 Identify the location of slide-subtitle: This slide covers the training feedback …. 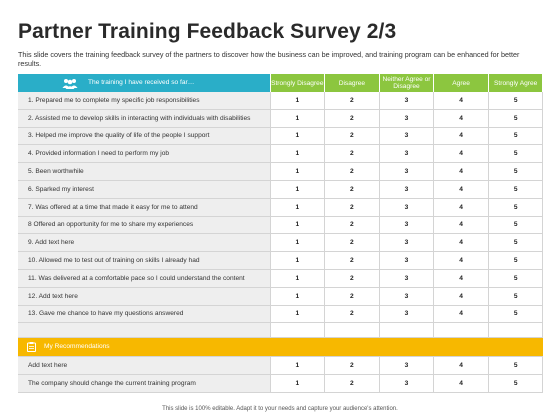
(269, 59).